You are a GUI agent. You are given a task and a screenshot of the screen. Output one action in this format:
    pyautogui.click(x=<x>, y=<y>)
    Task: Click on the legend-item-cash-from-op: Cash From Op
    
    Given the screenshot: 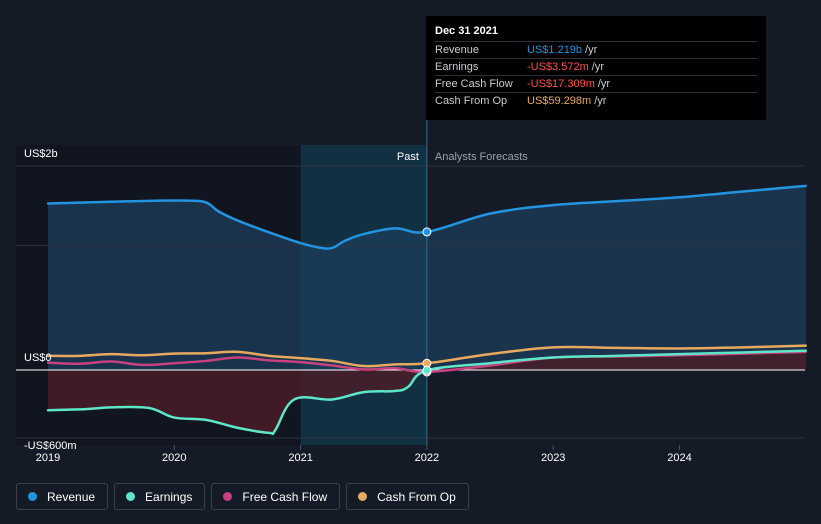 What is the action you would take?
    pyautogui.click(x=407, y=496)
    